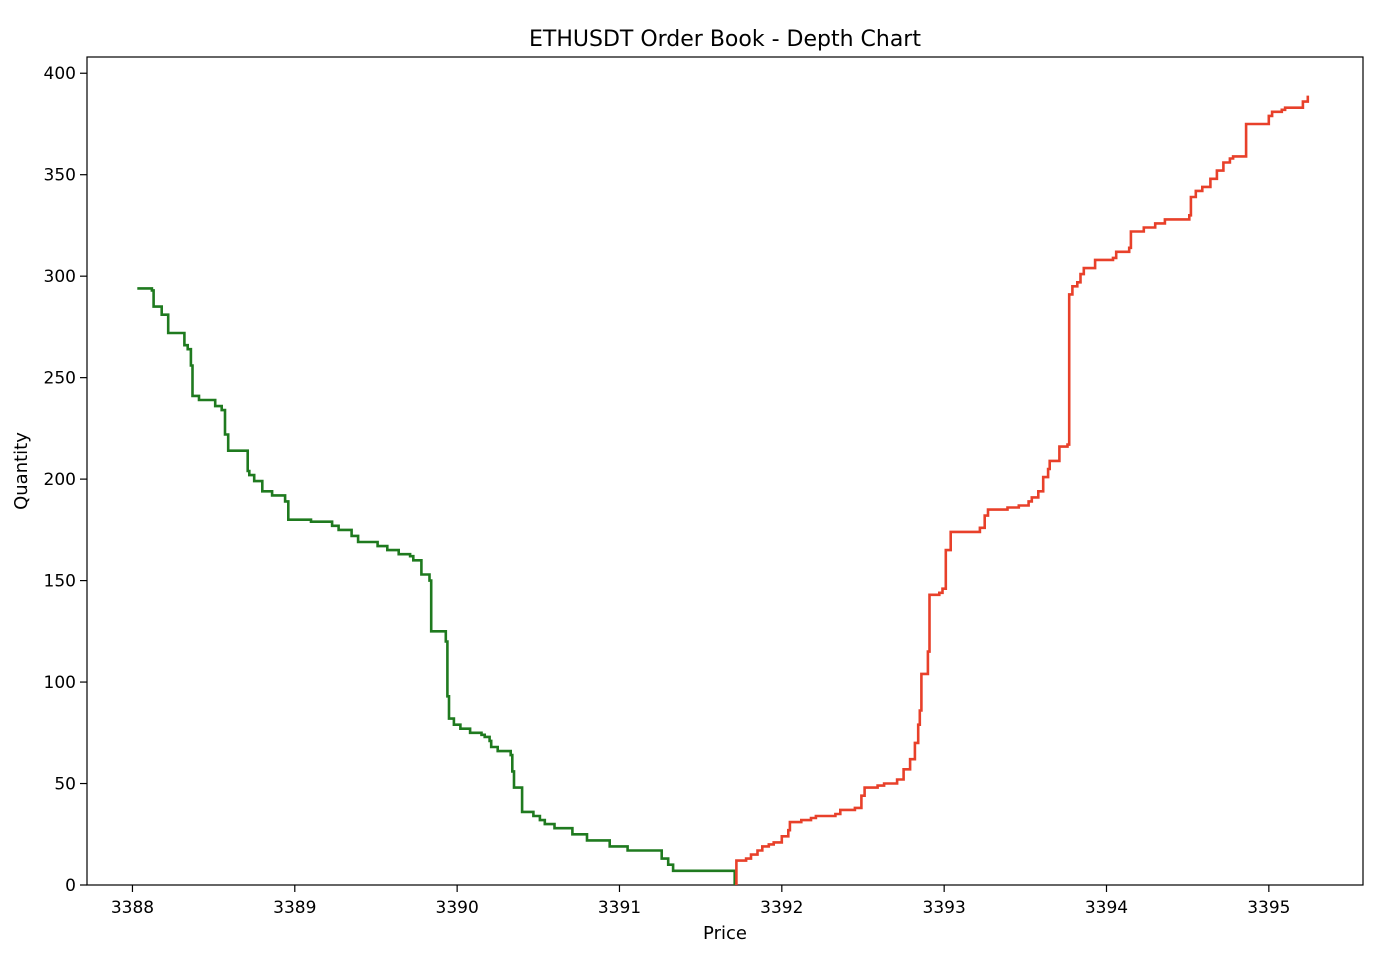  I want to click on y-tick-label: 200, so click(60, 480).